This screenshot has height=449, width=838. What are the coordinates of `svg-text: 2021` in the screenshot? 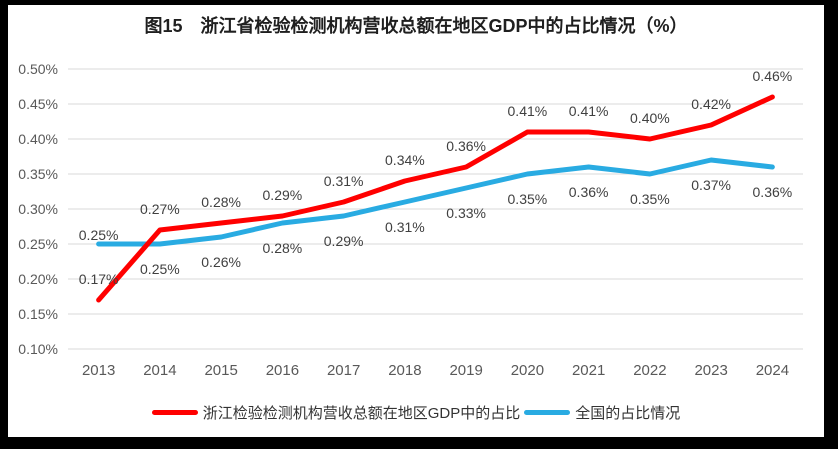 It's located at (588, 370).